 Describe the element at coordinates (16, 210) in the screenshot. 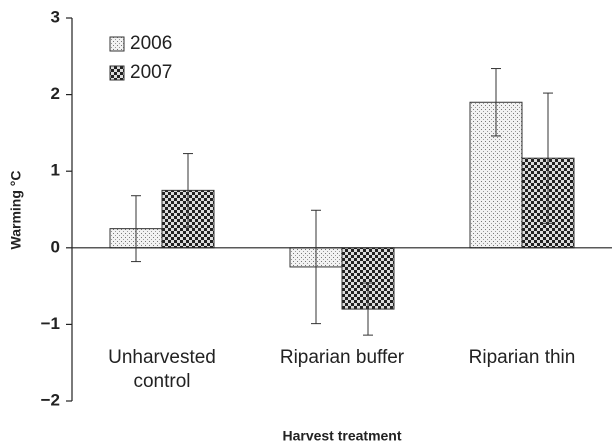

I see `y-axis-label: Warming °C` at that location.